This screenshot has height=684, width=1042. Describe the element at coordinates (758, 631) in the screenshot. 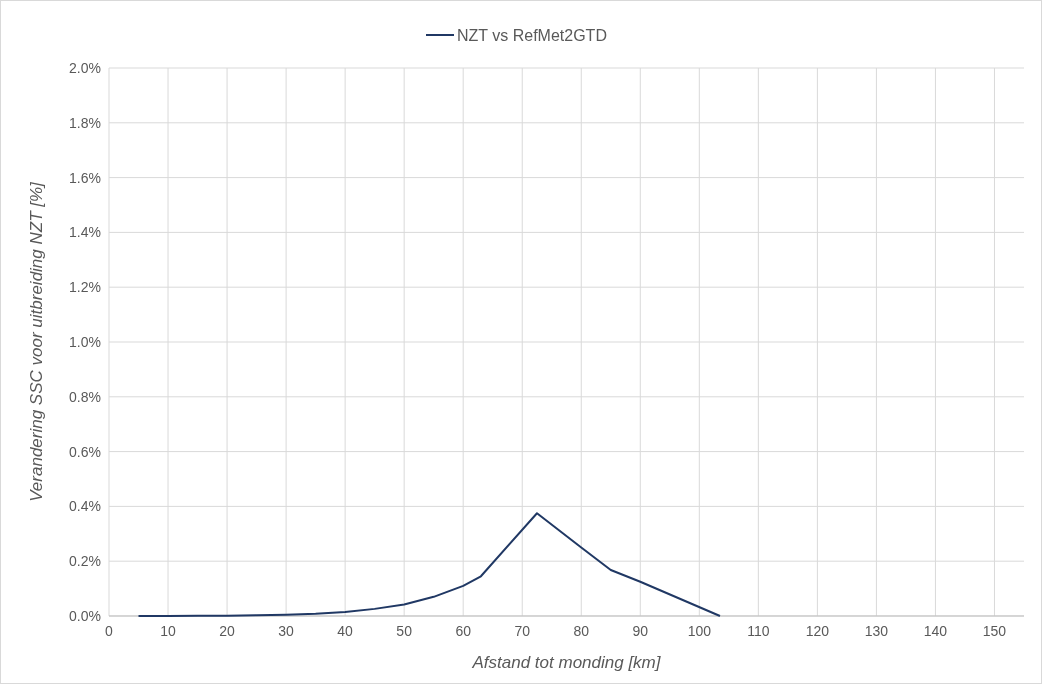

I see `x-tick-label: 110` at that location.